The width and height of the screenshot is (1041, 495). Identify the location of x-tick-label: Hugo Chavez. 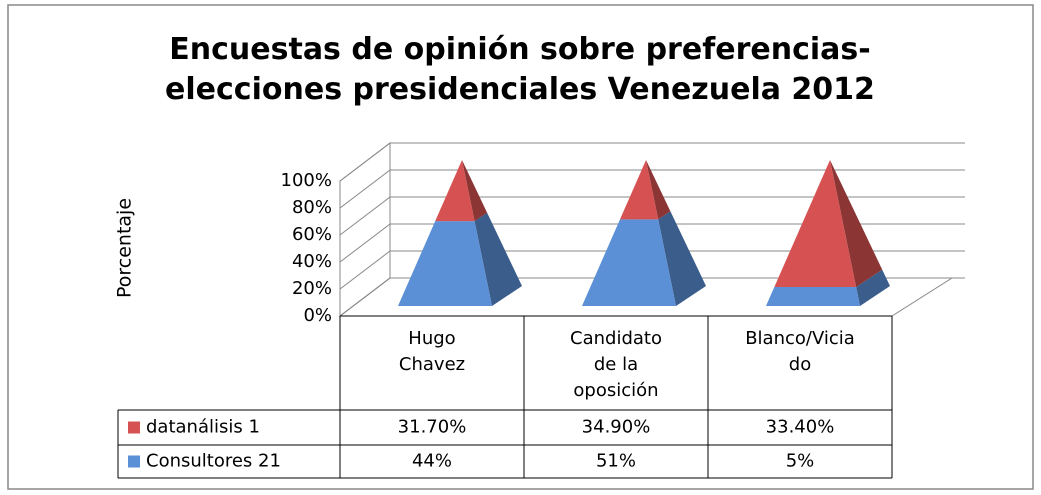
(432, 351).